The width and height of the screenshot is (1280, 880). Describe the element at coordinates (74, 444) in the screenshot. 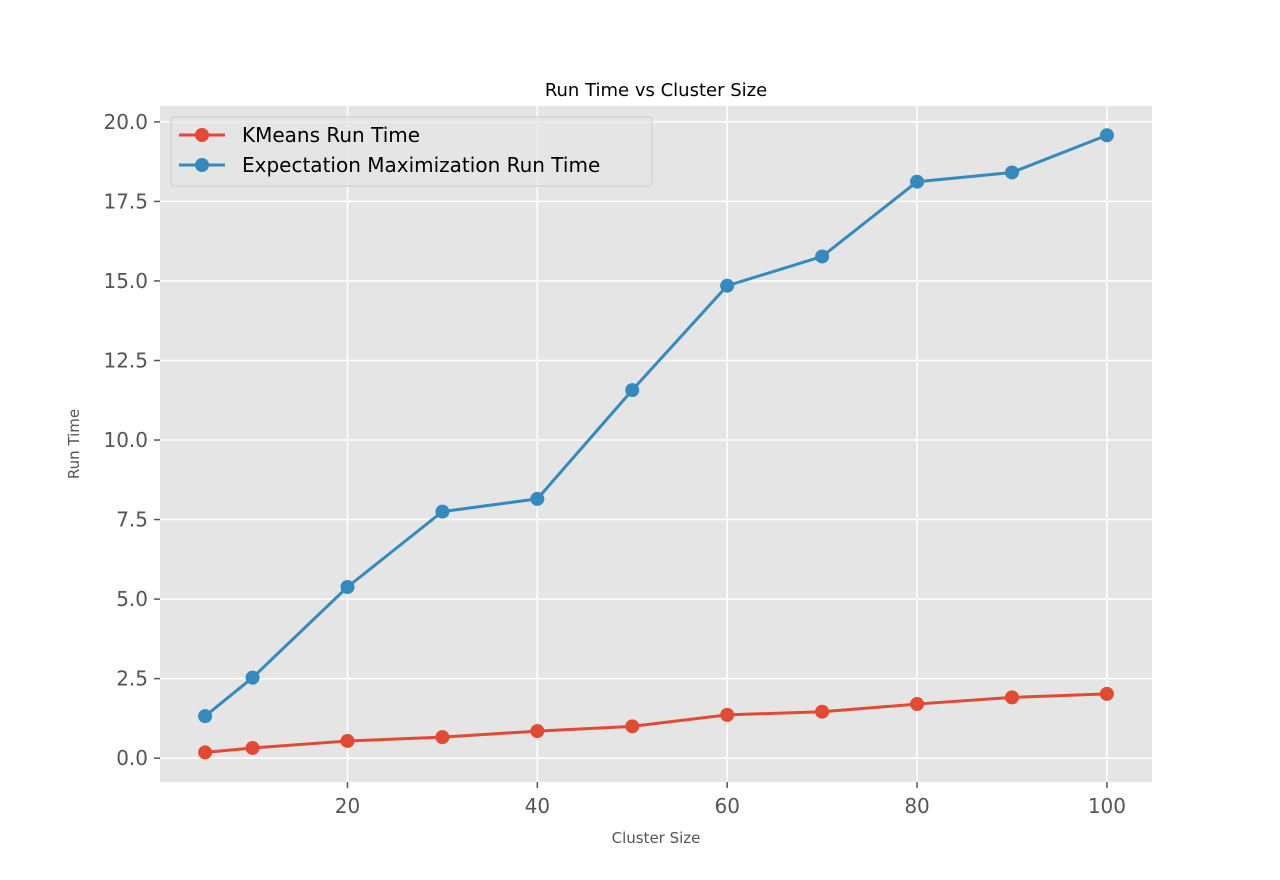

I see `y-axis-label: Run Time` at that location.